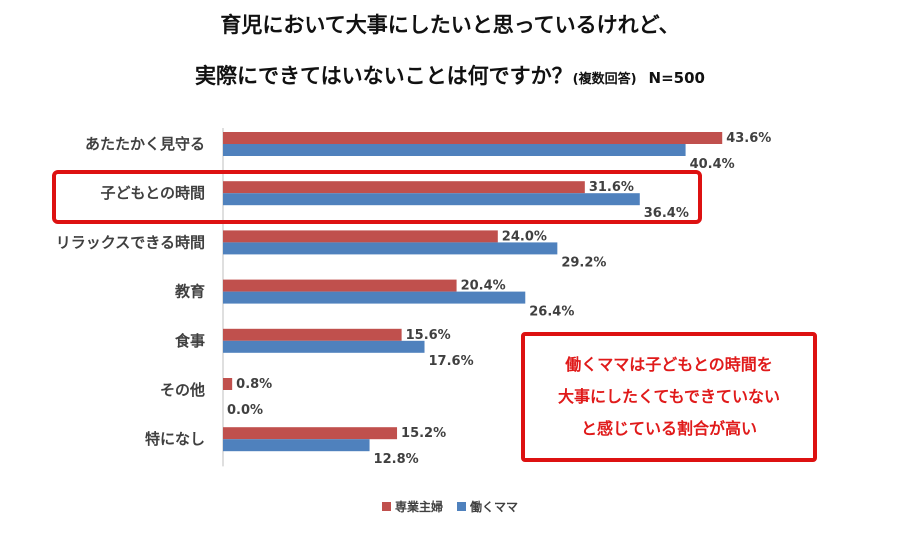 The image size is (900, 534). Describe the element at coordinates (524, 236) in the screenshot. I see `data-label: 24.0%` at that location.